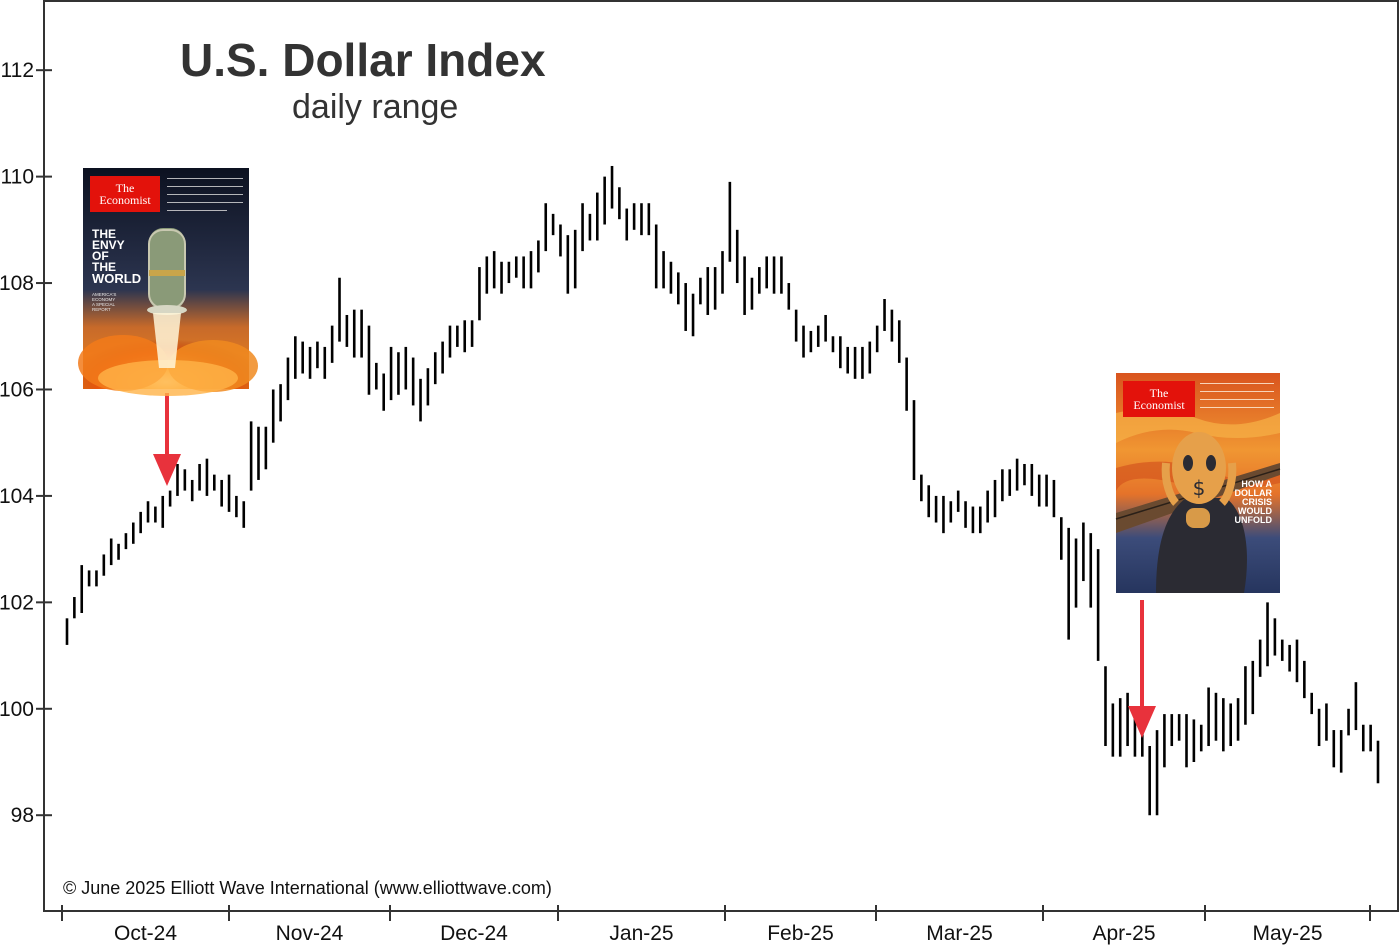  I want to click on x-tick-label: May-25, so click(1287, 933).